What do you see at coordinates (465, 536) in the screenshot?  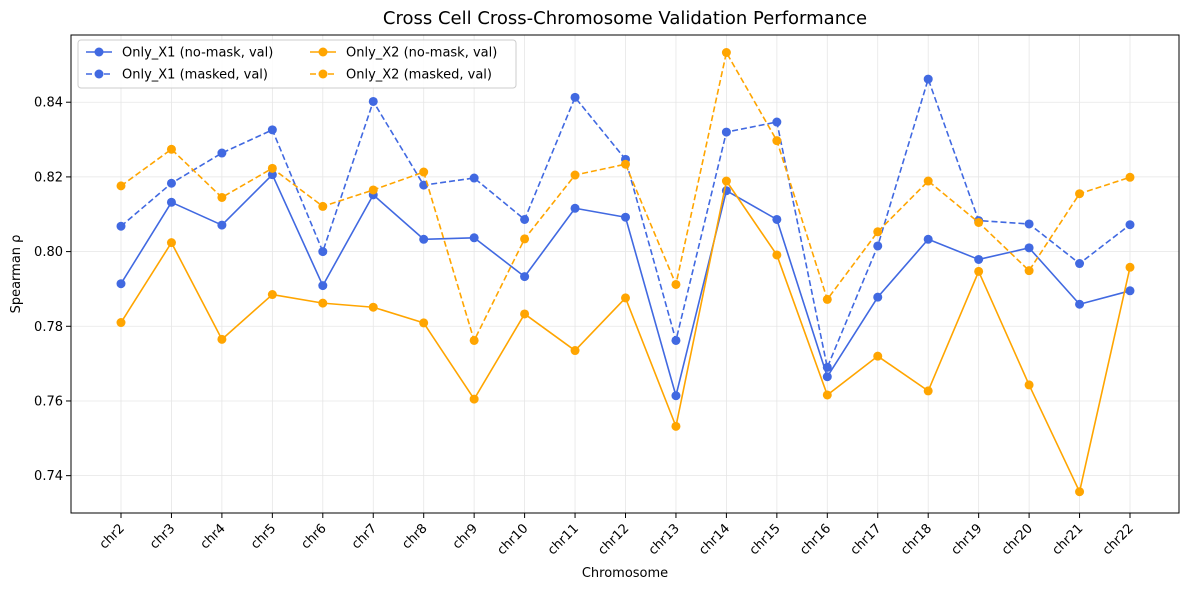 I see `x-tick-label: chr9` at bounding box center [465, 536].